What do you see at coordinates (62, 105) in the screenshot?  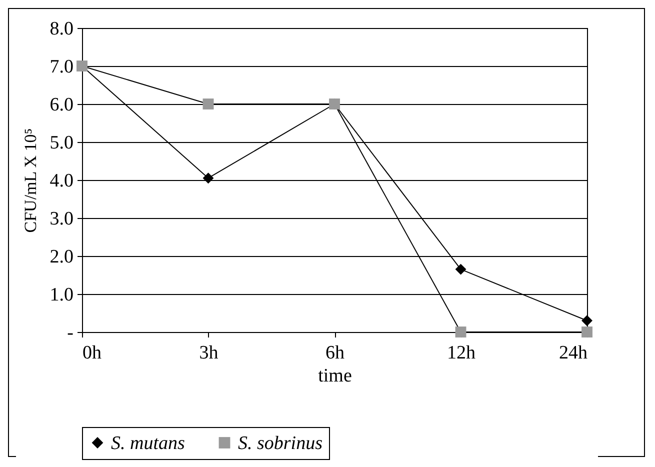 I see `y-tick-label: 6.0` at bounding box center [62, 105].